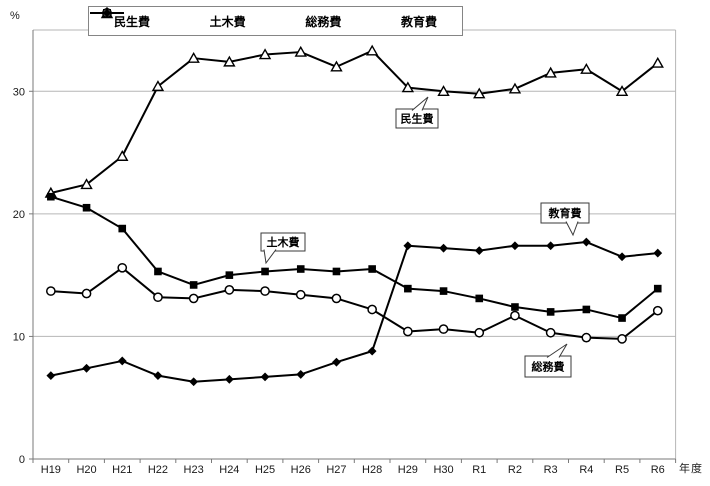 The image size is (710, 486). What do you see at coordinates (557, 350) in the screenshot?
I see `callout-pointer-outline-soumuhi` at bounding box center [557, 350].